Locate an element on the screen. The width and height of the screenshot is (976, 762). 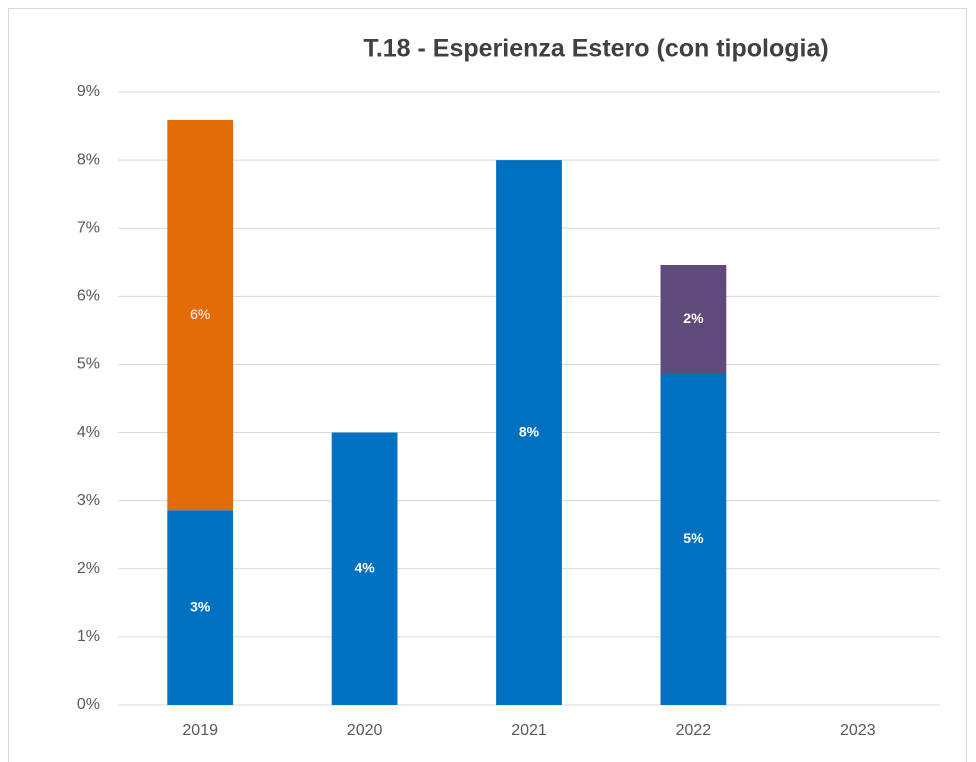
x-tick-label: 2019 is located at coordinates (200, 730).